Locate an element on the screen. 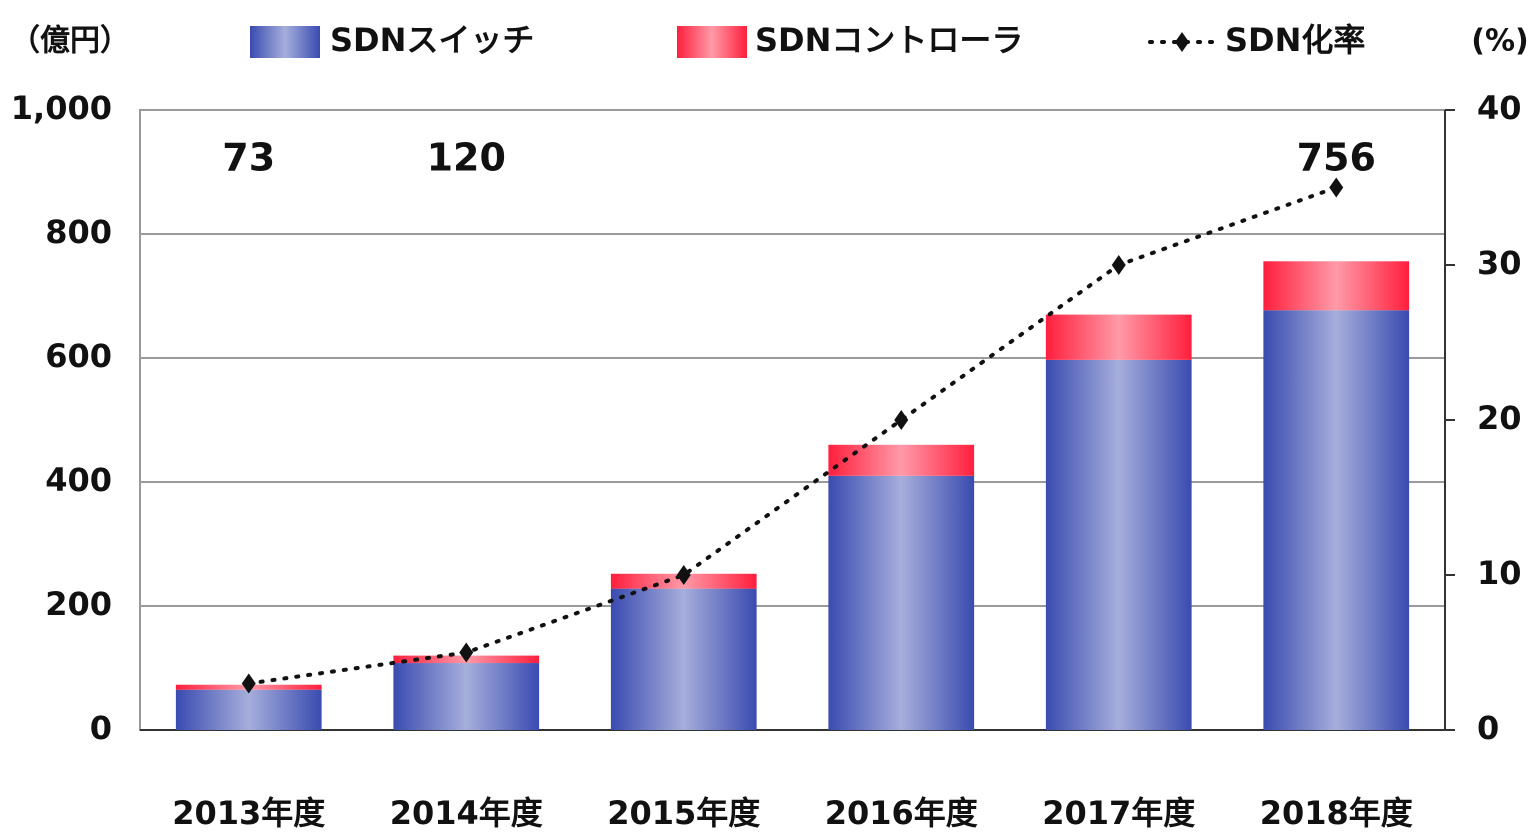 The width and height of the screenshot is (1537, 838). total-label: 73 is located at coordinates (248, 158).